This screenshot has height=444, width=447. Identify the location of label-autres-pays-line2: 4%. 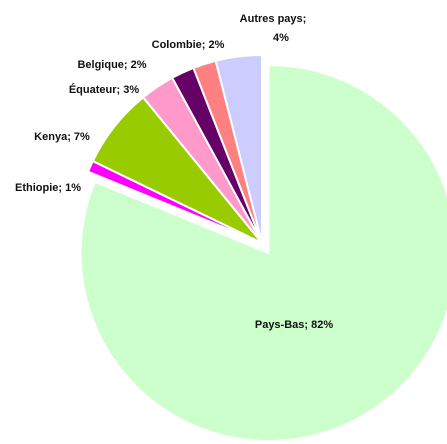
(281, 38).